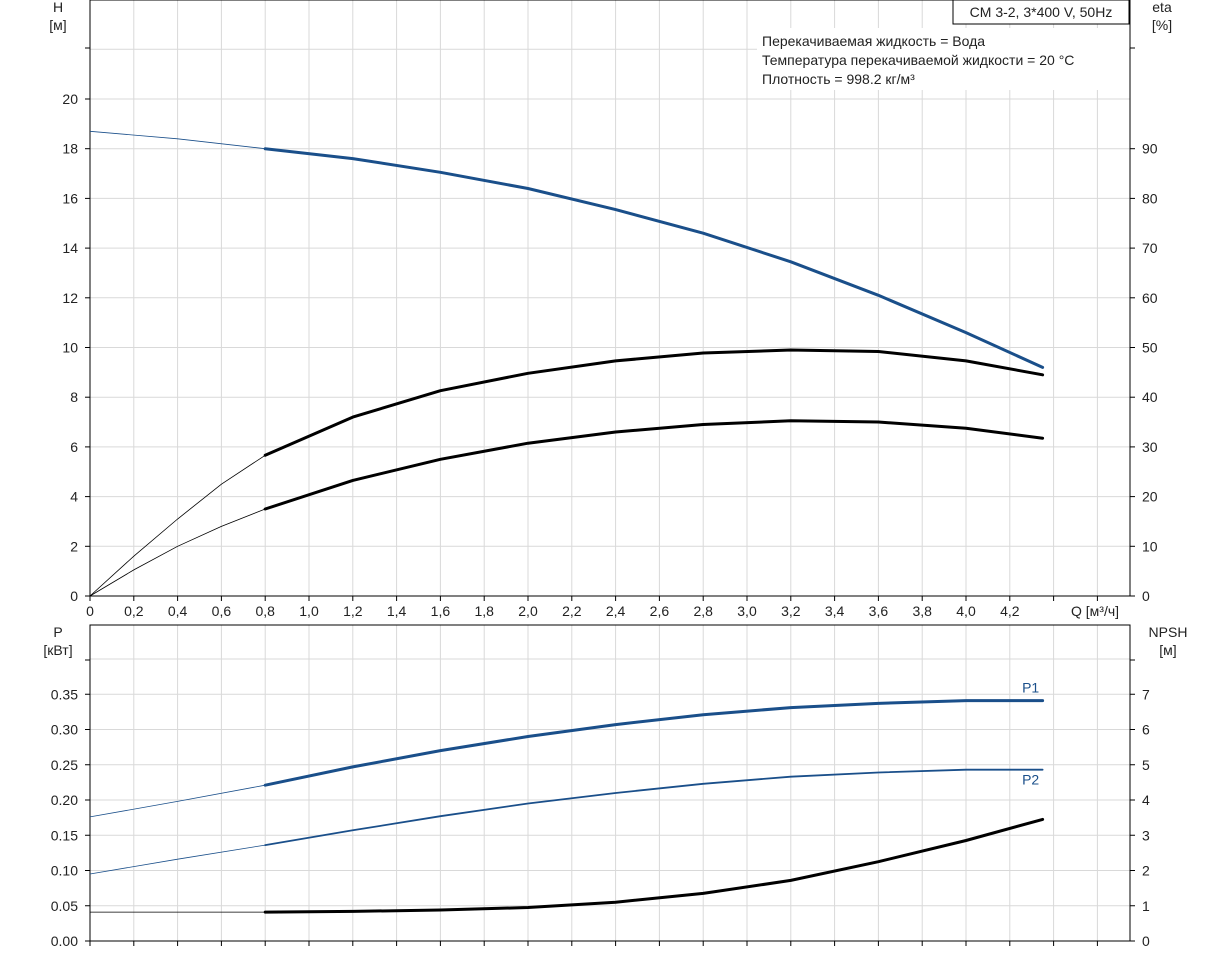 The height and width of the screenshot is (955, 1209). I want to click on y-tick-label: 8, so click(74, 397).